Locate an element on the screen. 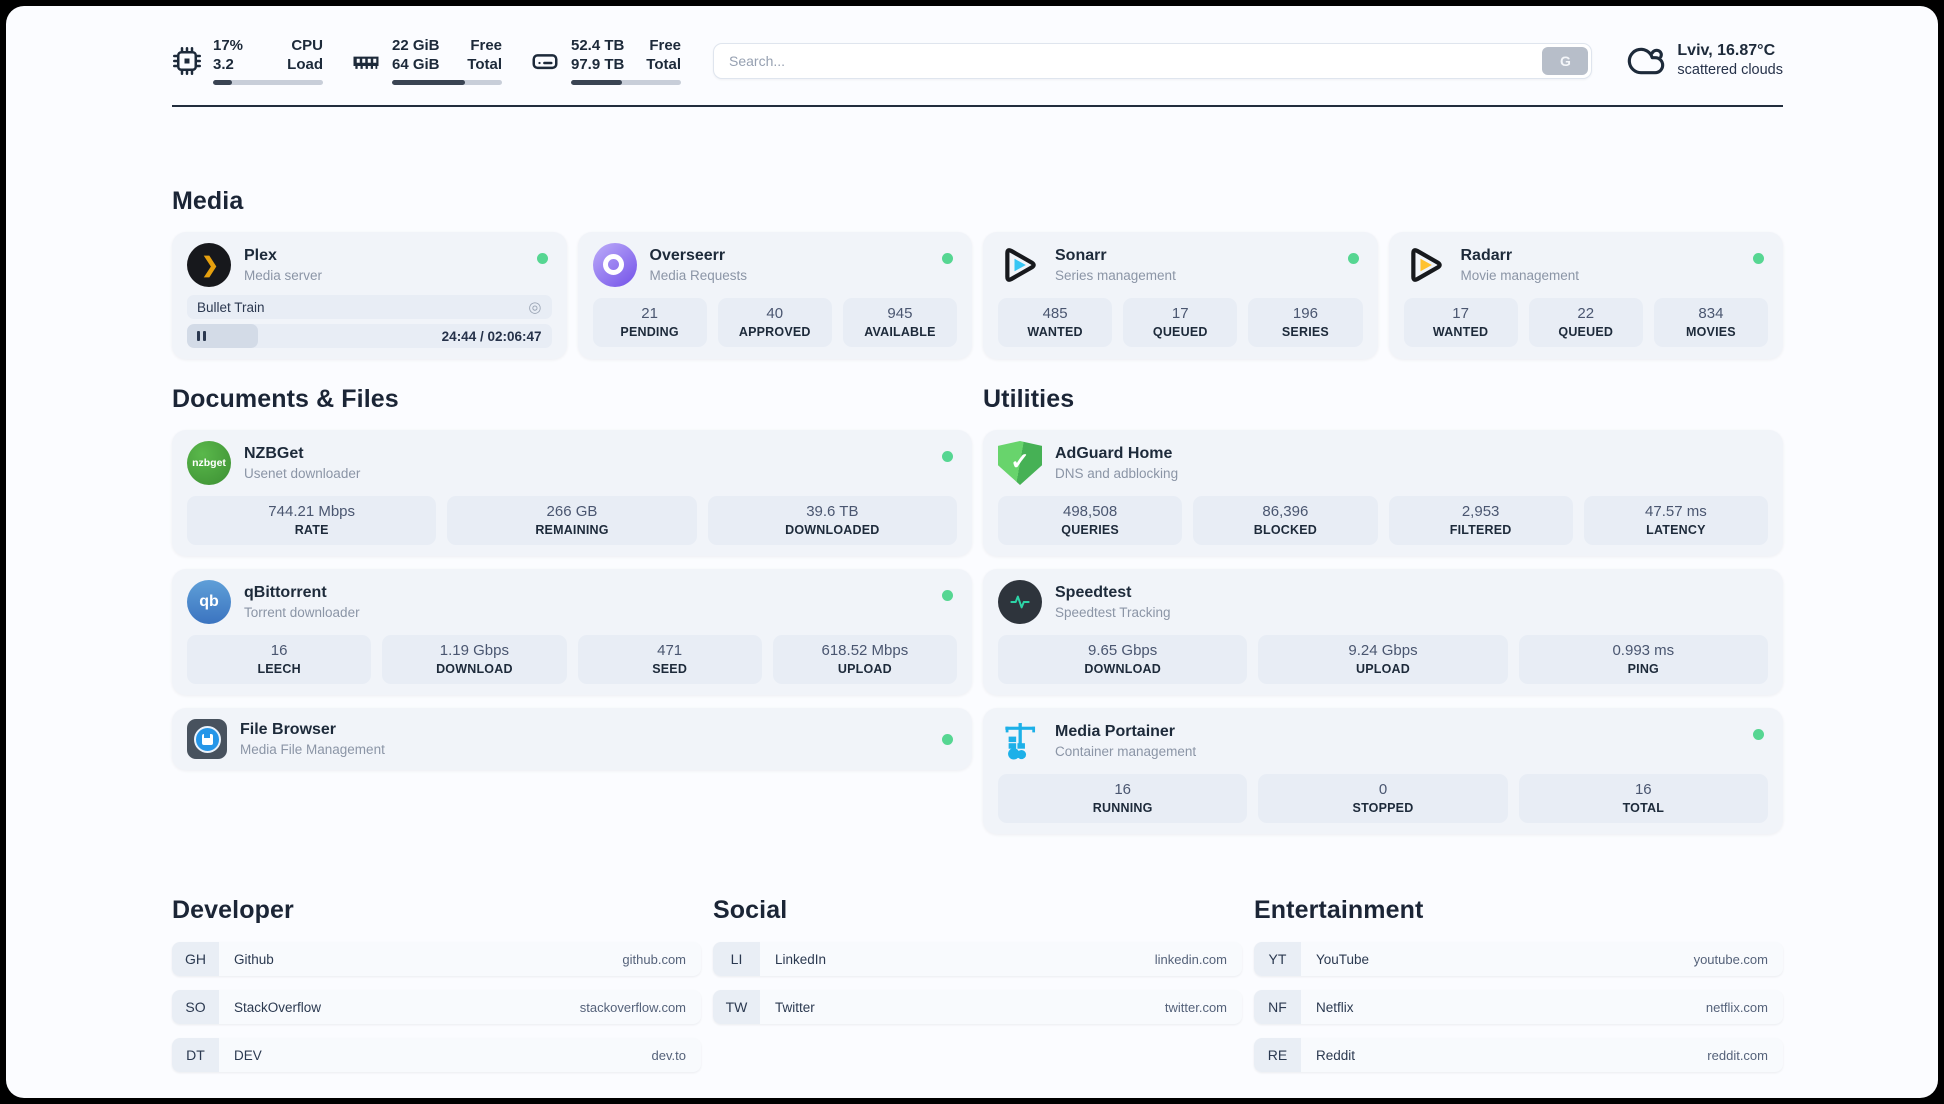 This screenshot has height=1104, width=1944. bookmark-reddit: RE Reddit reddit.com is located at coordinates (1518, 1055).